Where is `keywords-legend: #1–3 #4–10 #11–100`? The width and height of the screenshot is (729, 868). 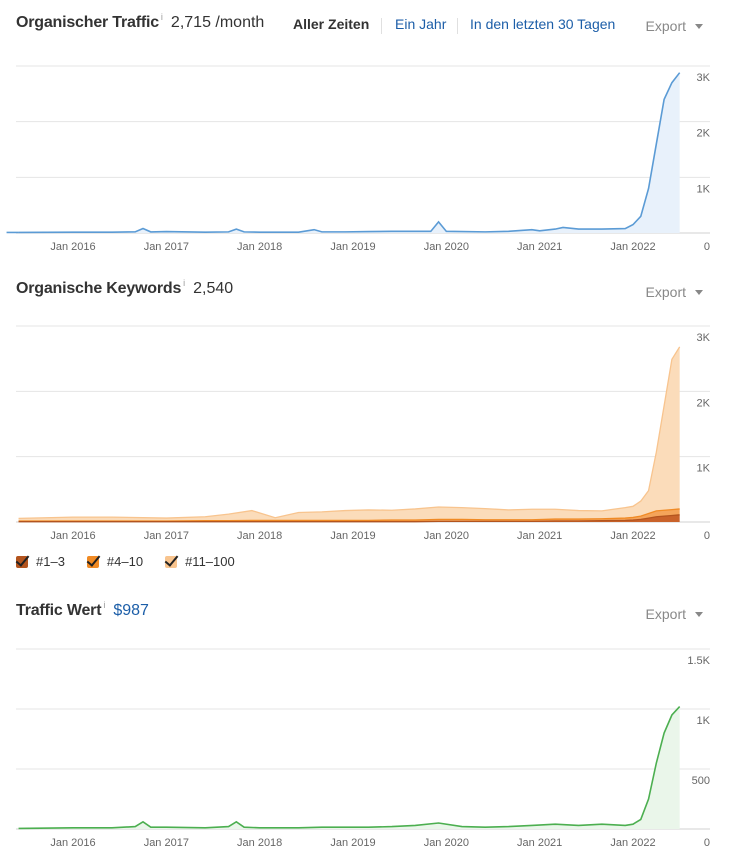 keywords-legend: #1–3 #4–10 #11–100 is located at coordinates (136, 561).